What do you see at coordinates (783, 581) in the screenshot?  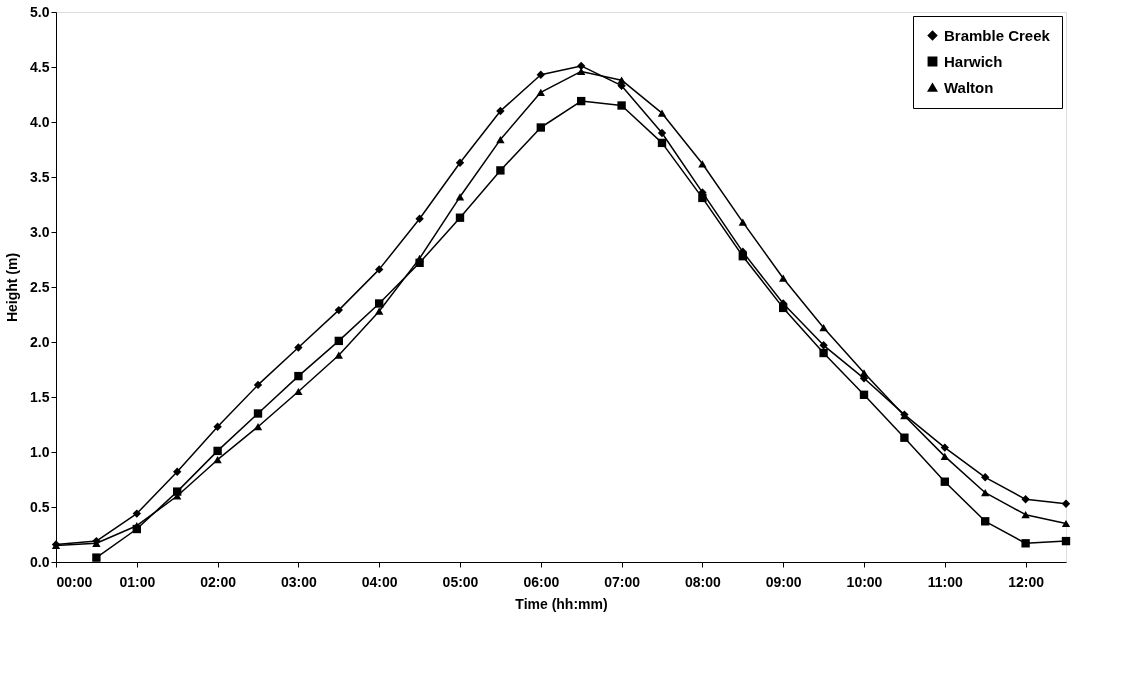 I see `x-tick-label: 09:00` at bounding box center [783, 581].